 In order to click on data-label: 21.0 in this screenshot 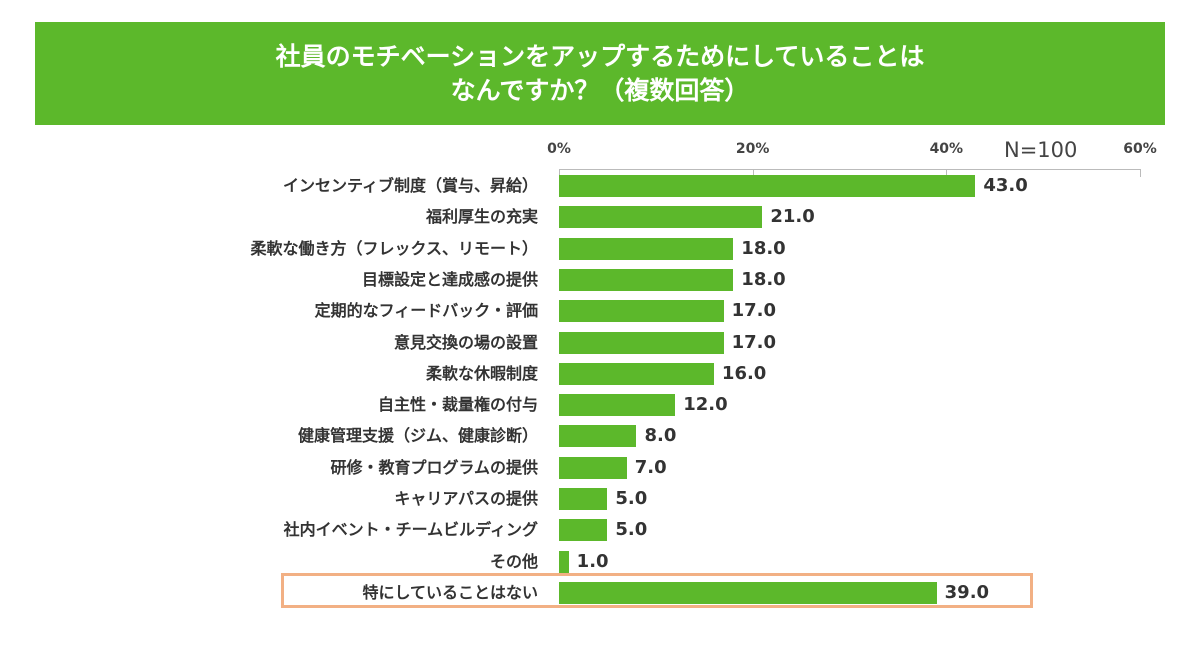, I will do `click(792, 217)`.